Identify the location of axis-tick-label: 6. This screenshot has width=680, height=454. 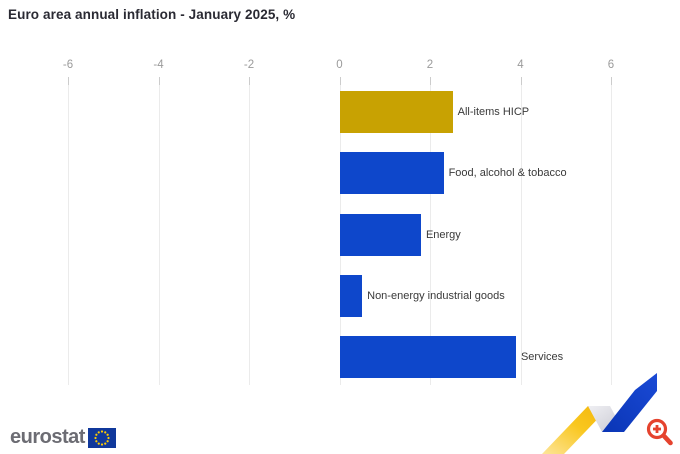
(611, 65).